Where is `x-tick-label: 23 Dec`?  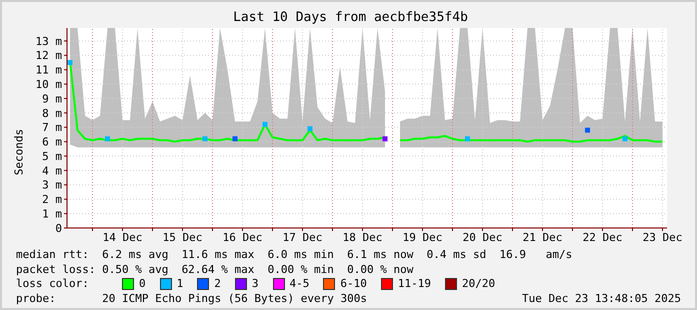 x-tick-label: 23 Dec is located at coordinates (662, 237).